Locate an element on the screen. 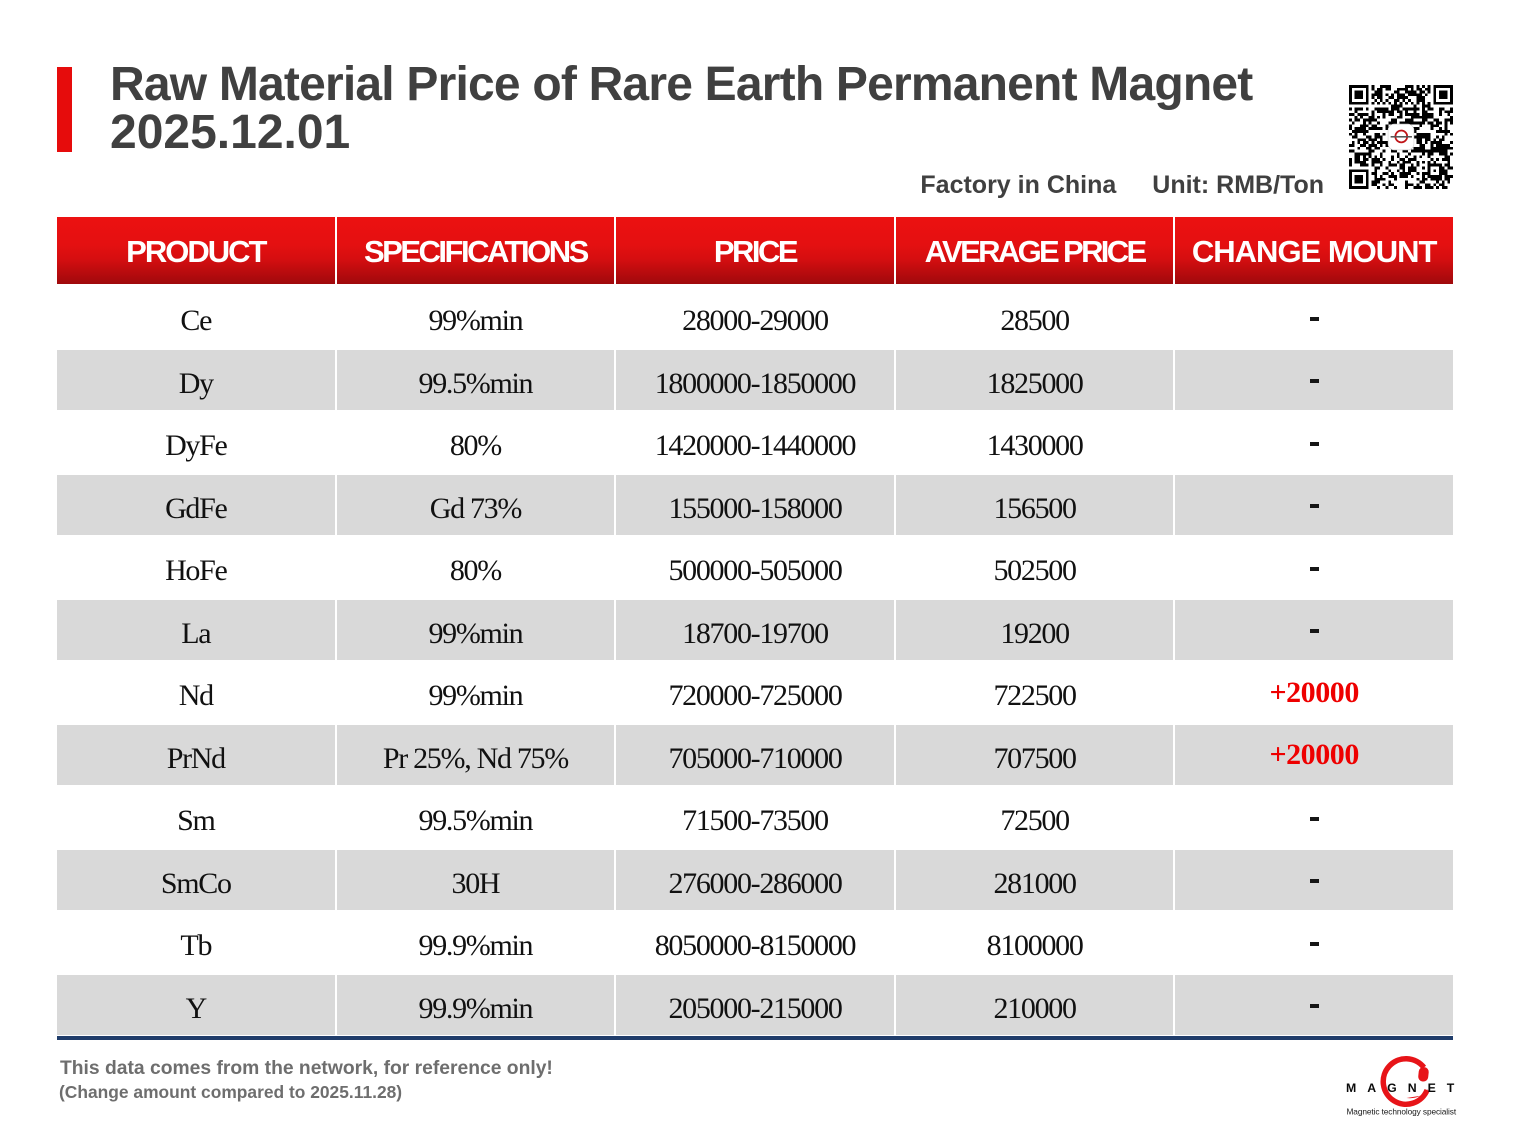  svg-text: MAGNET is located at coordinates (1405, 1088).